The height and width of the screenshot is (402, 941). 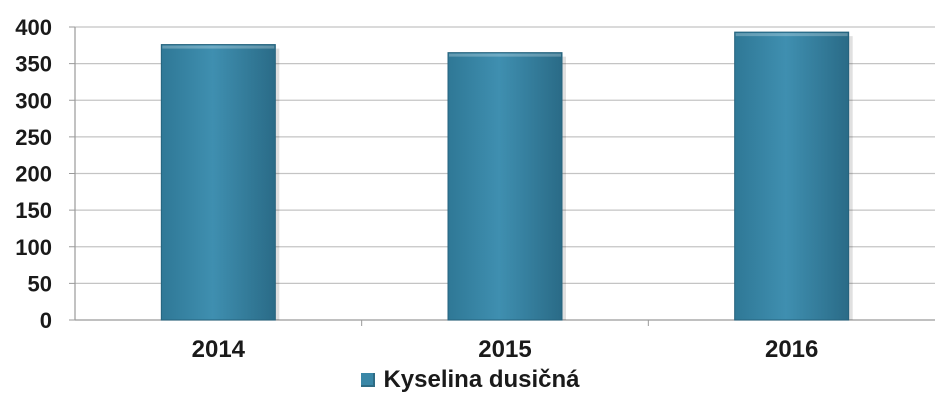 What do you see at coordinates (505, 55) in the screenshot?
I see `bar-highlight-2015` at bounding box center [505, 55].